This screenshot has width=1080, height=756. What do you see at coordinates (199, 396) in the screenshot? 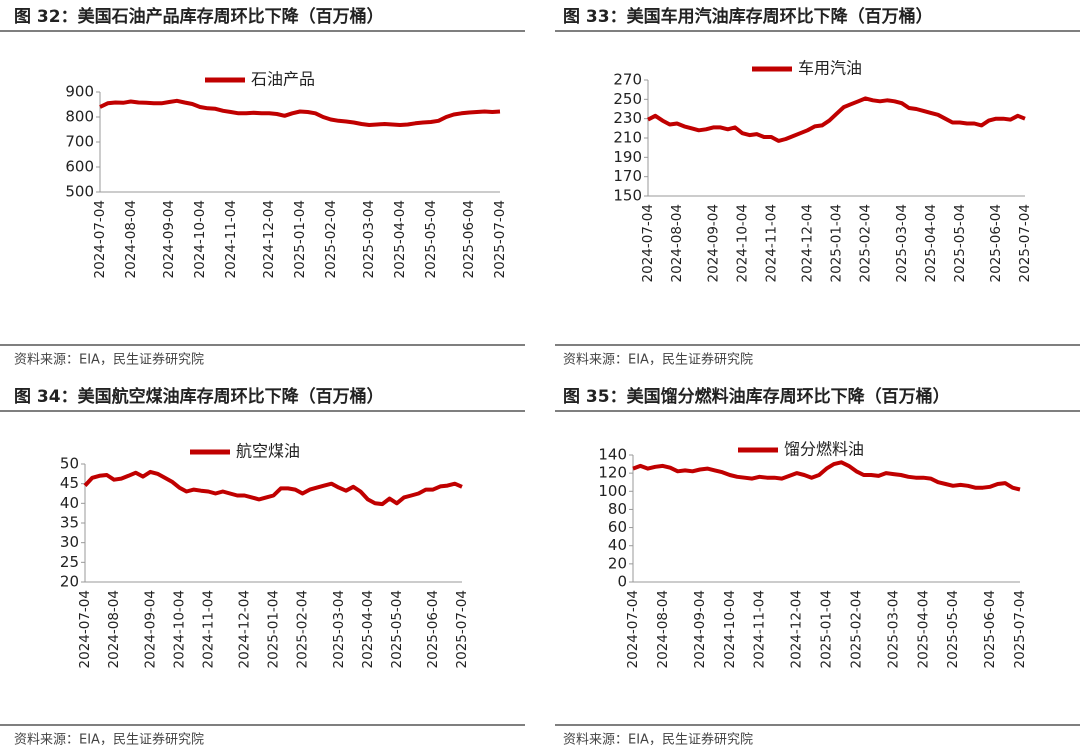
I see `figure-title: 图 34：美国航空煤油库存周环比下降（百万桶）` at bounding box center [199, 396].